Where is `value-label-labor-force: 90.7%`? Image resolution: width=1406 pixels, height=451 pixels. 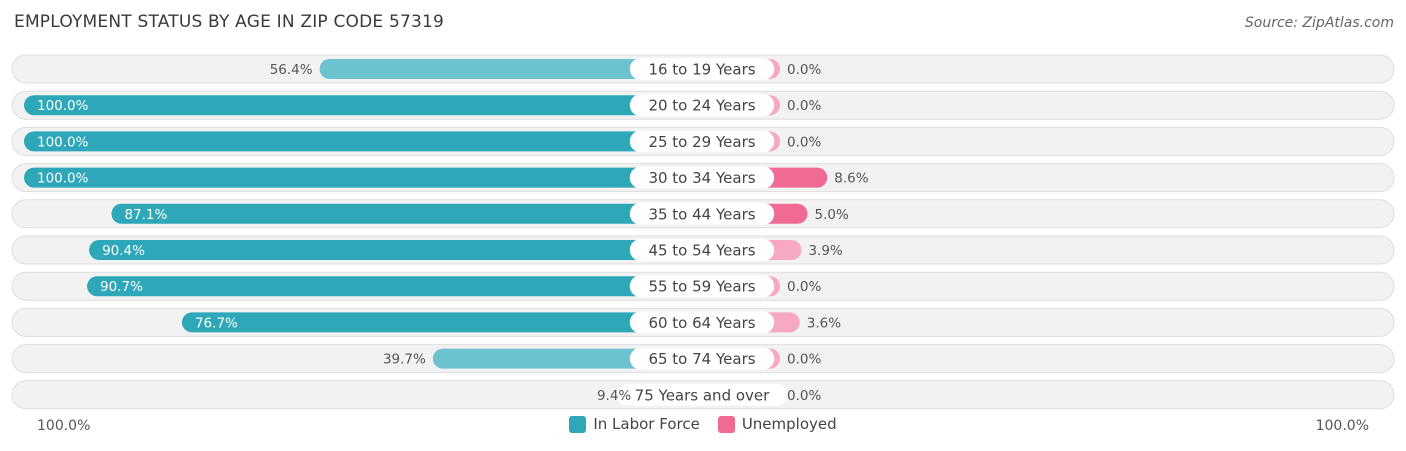 value-label-labor-force: 90.7% is located at coordinates (121, 287).